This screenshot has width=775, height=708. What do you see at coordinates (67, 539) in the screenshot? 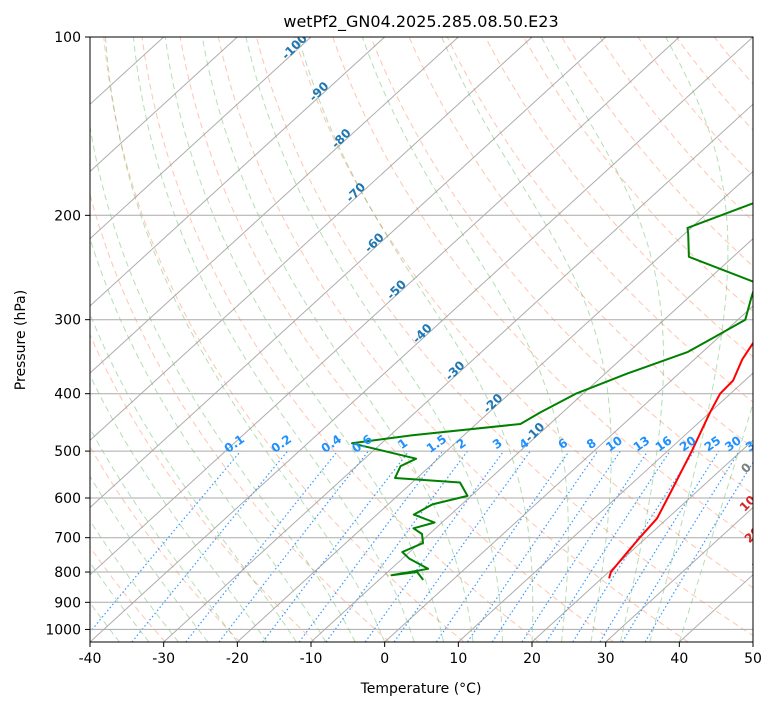
I see `y-tick-label: 700` at bounding box center [67, 539].